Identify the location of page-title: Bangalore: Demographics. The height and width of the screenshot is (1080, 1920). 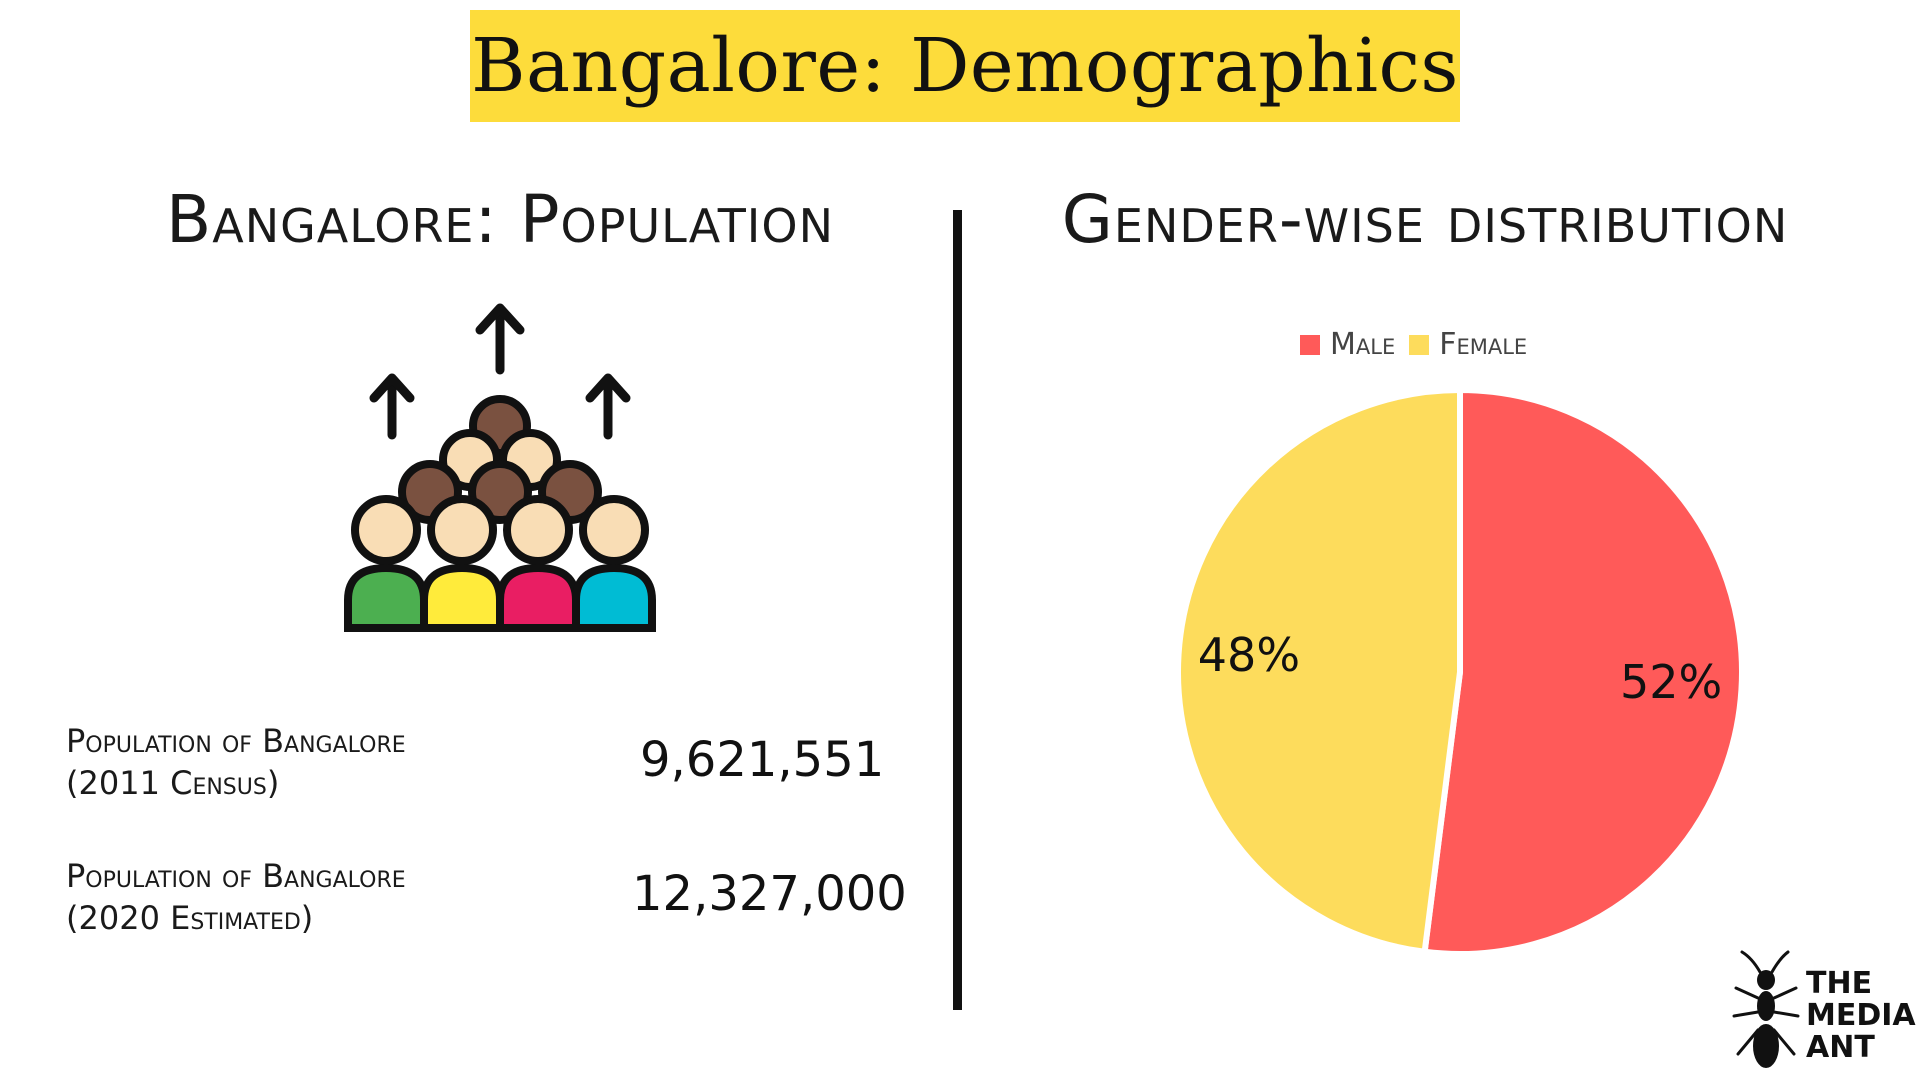
(965, 66).